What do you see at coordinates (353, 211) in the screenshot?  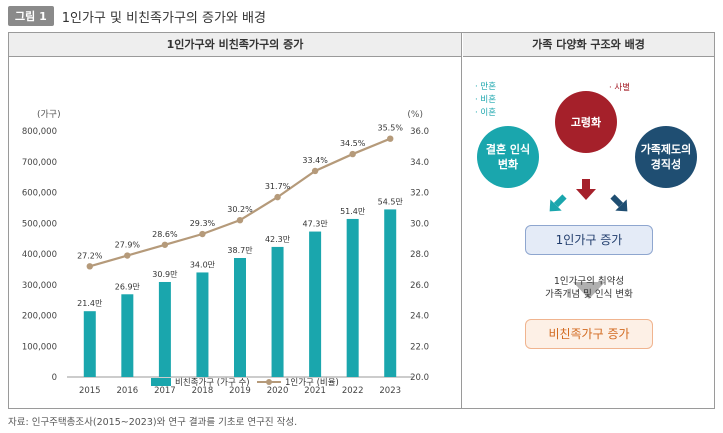 I see `bar-data-label: 51.4만` at bounding box center [353, 211].